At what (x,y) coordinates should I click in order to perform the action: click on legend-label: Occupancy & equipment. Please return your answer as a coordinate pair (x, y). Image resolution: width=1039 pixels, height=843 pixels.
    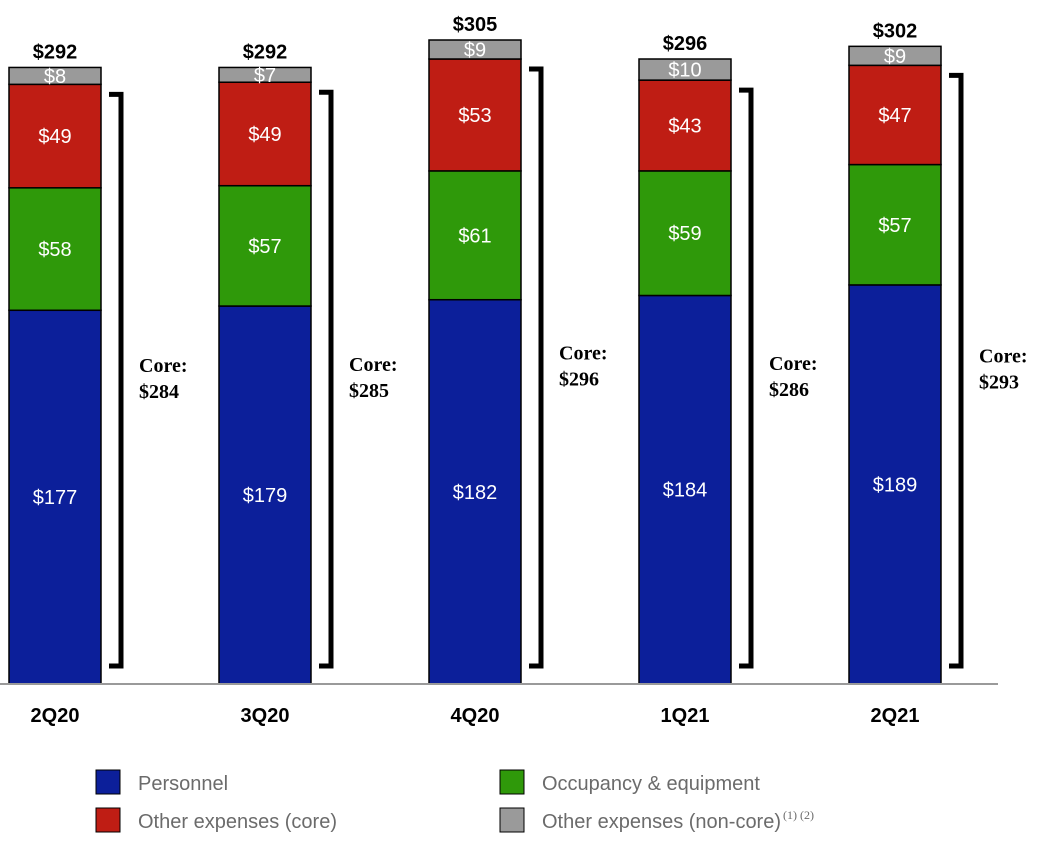
    Looking at the image, I should click on (651, 784).